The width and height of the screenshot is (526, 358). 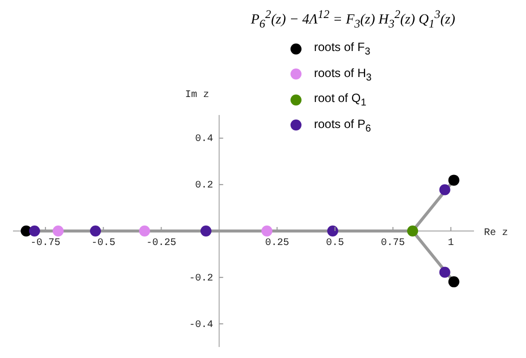 What do you see at coordinates (335, 243) in the screenshot?
I see `x-tick-label: 0.5` at bounding box center [335, 243].